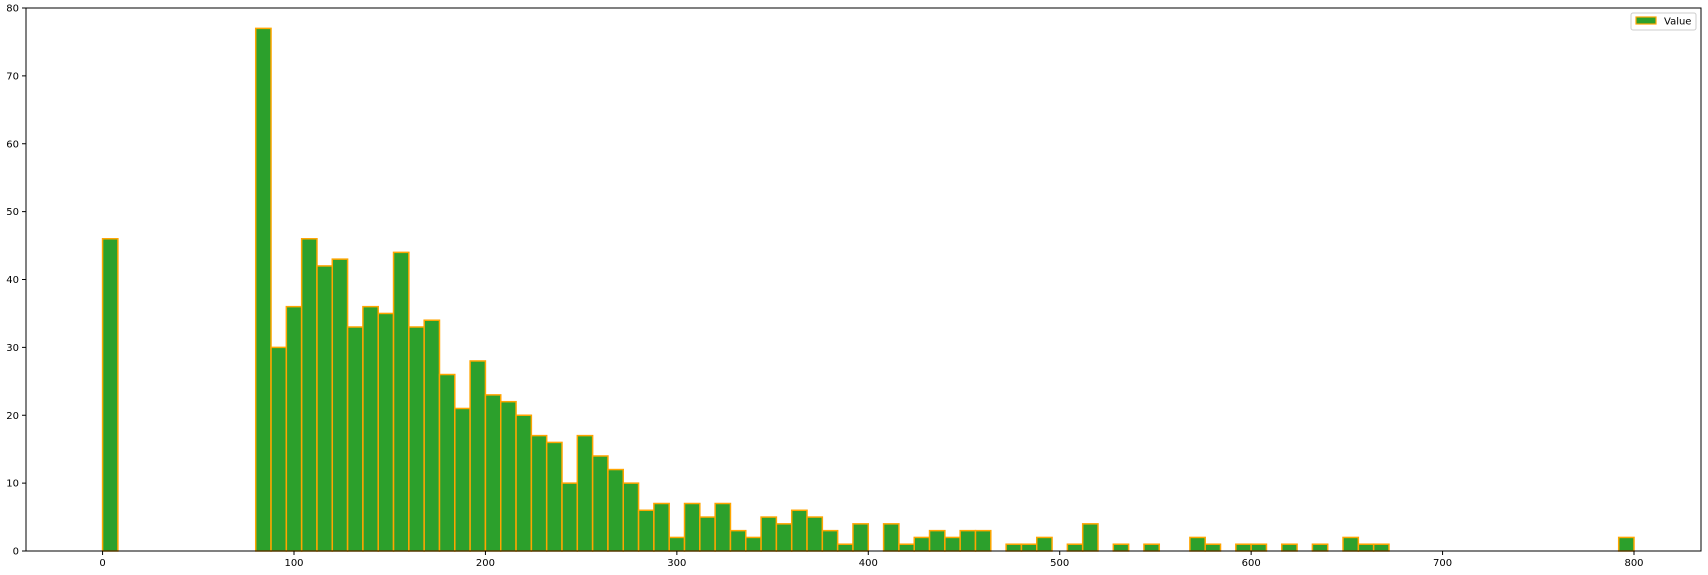 Image resolution: width=1708 pixels, height=575 pixels. What do you see at coordinates (1677, 22) in the screenshot?
I see `legend-label-value: Value` at bounding box center [1677, 22].